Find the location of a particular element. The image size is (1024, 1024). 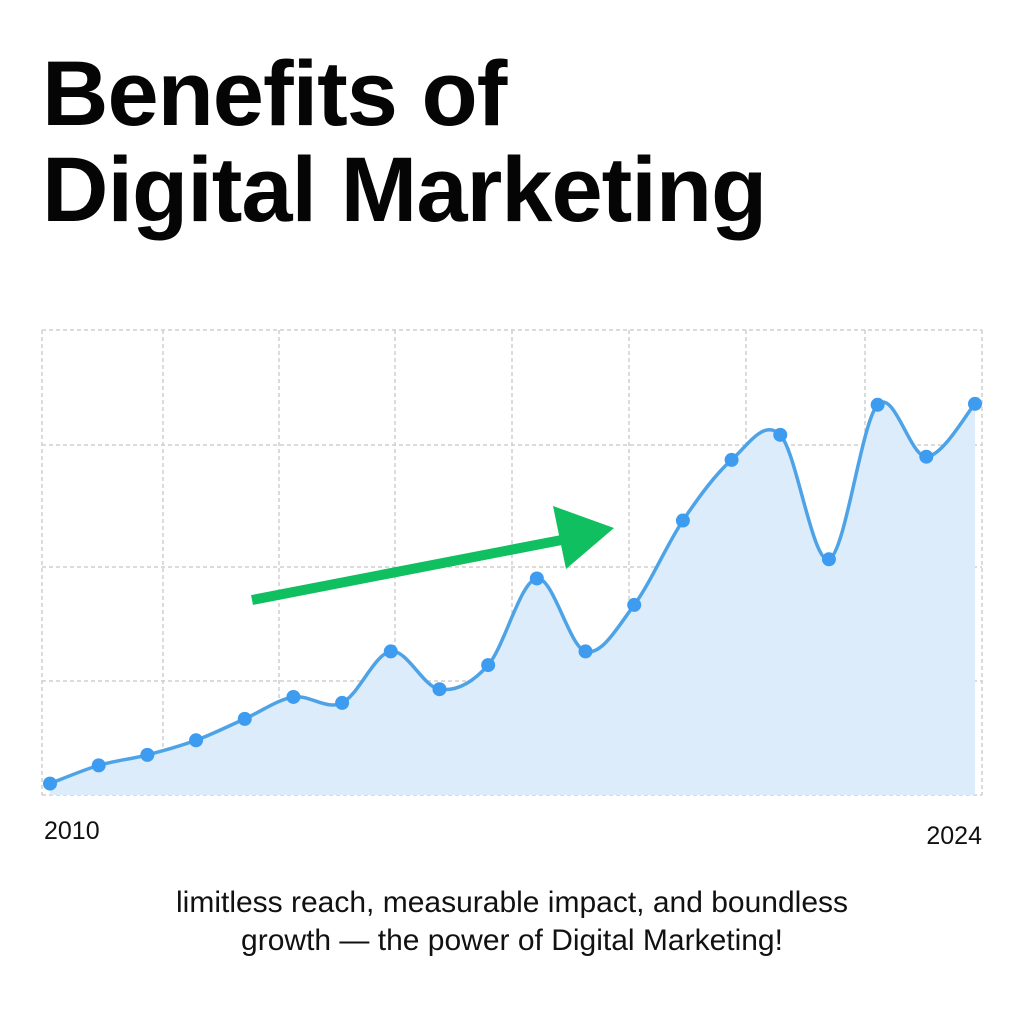

page-title: Benefits of Digital Marketing is located at coordinates (404, 142).